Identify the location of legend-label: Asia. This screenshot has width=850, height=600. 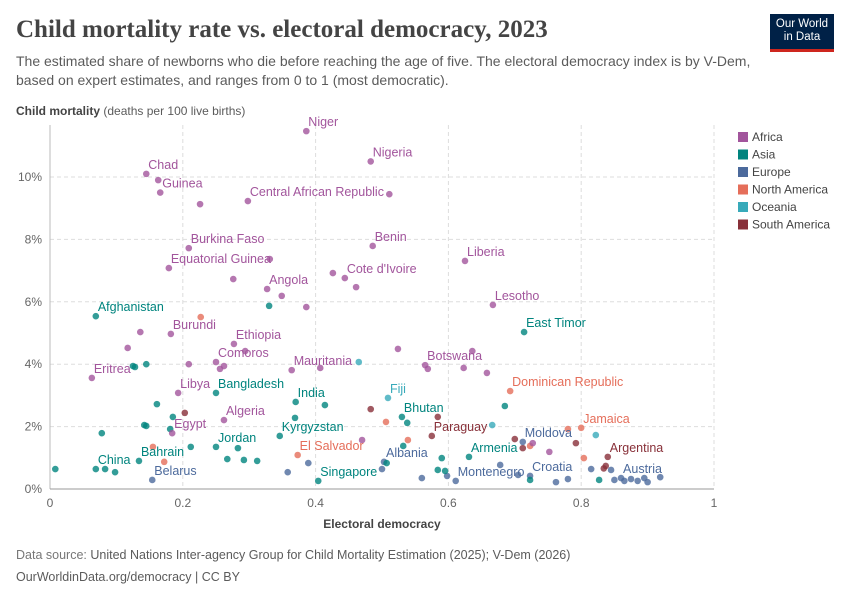
(764, 155).